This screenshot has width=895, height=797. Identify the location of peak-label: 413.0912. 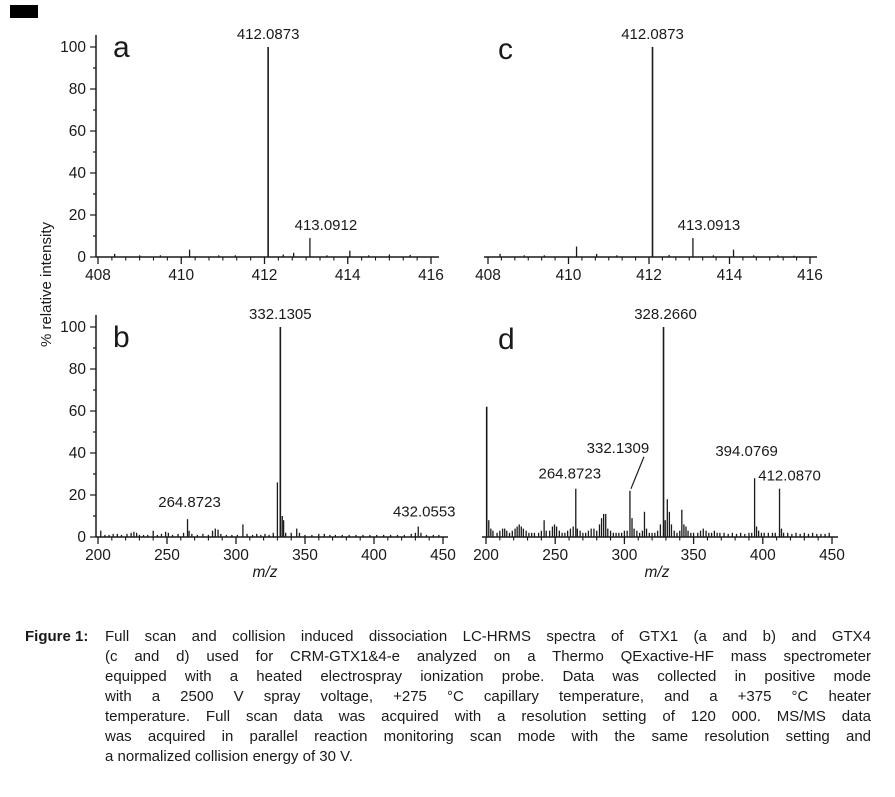
(326, 225).